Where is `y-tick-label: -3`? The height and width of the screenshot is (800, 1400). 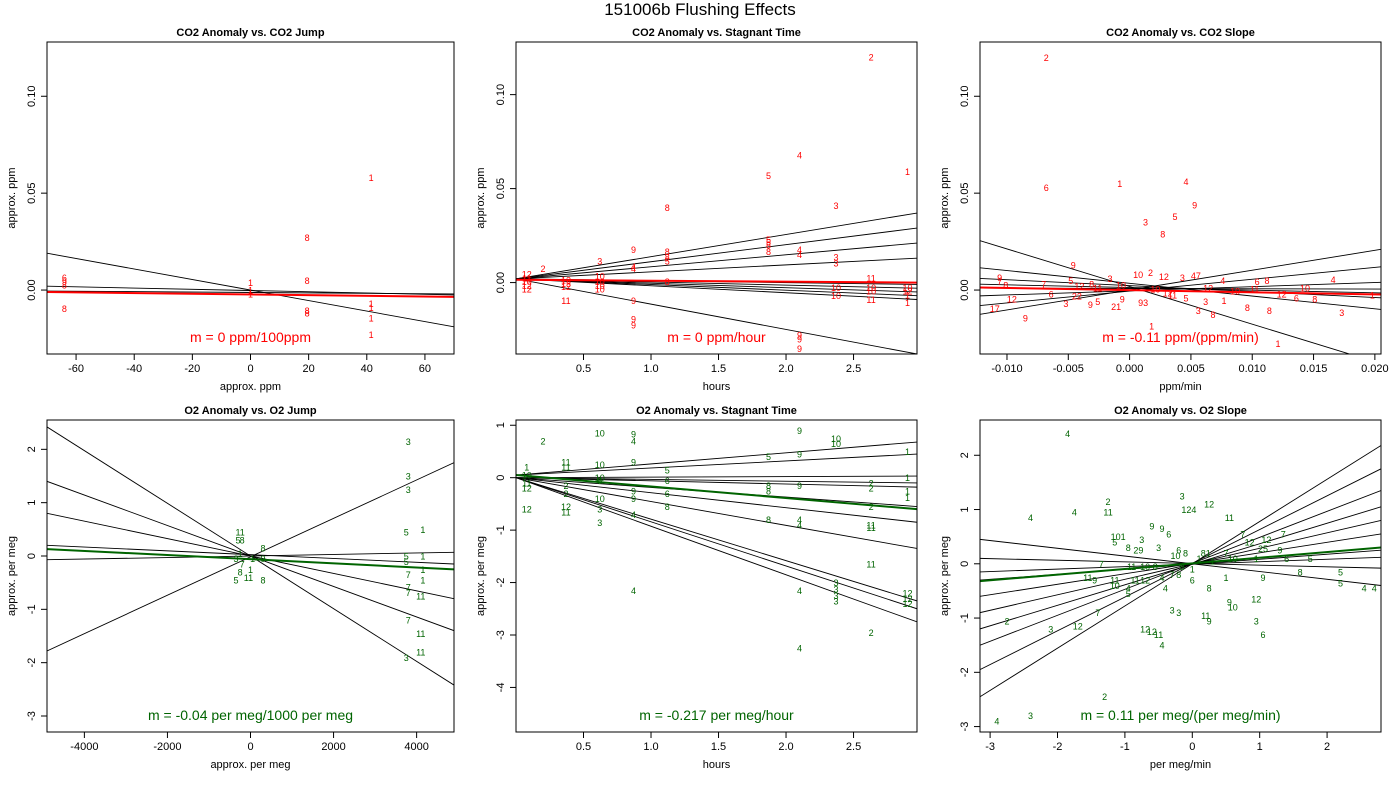 y-tick-label: -3 is located at coordinates (32, 716).